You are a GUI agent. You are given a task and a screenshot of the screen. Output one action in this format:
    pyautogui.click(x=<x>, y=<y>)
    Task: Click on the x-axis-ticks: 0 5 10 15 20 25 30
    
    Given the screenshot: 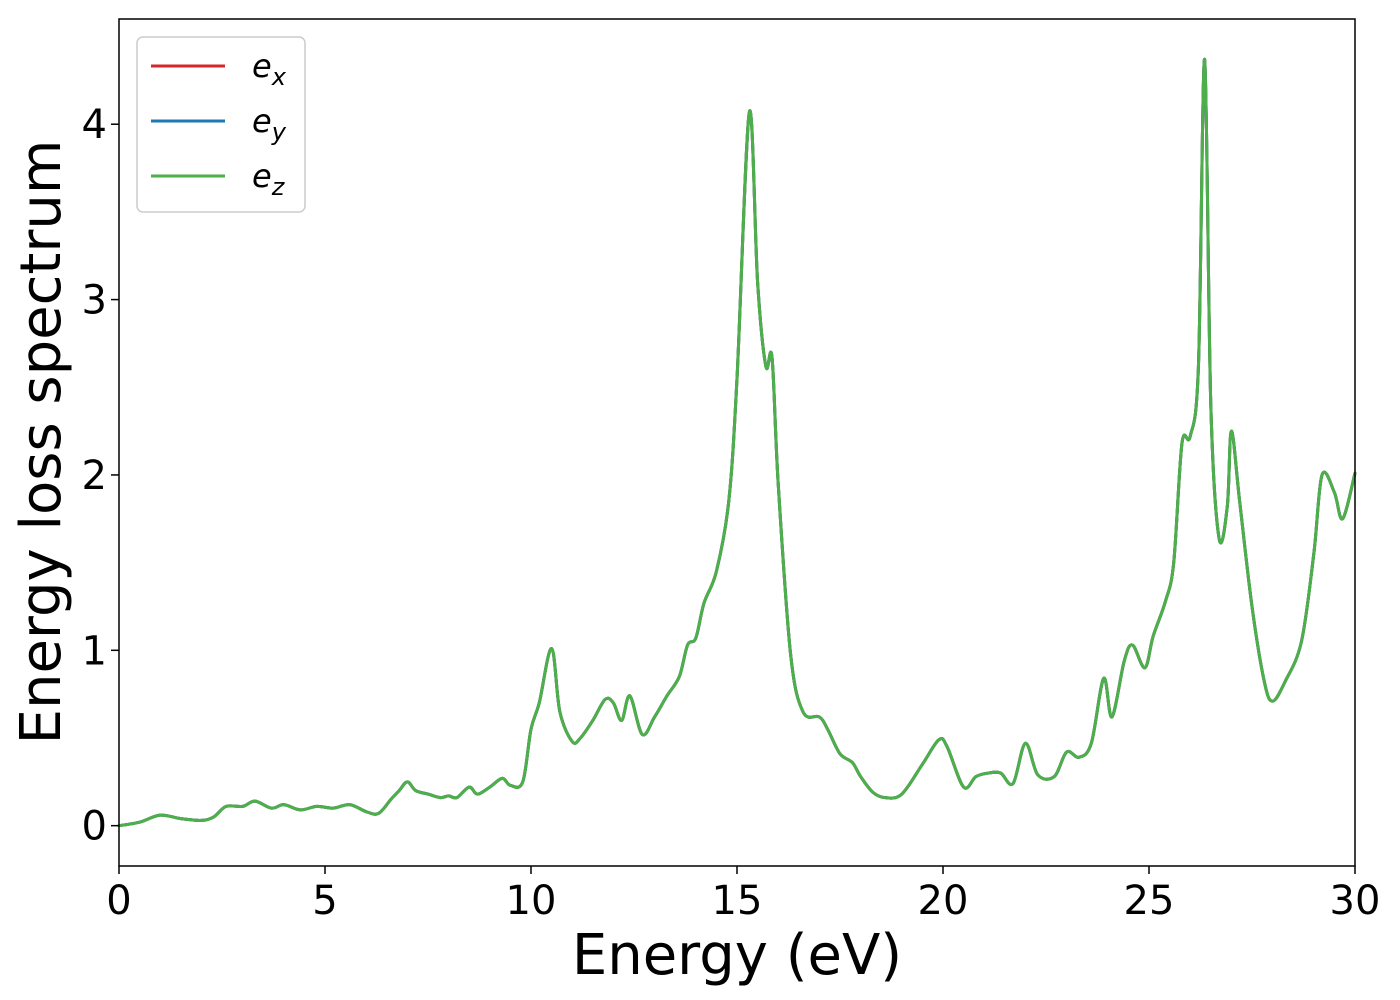 What is the action you would take?
    pyautogui.click(x=743, y=895)
    